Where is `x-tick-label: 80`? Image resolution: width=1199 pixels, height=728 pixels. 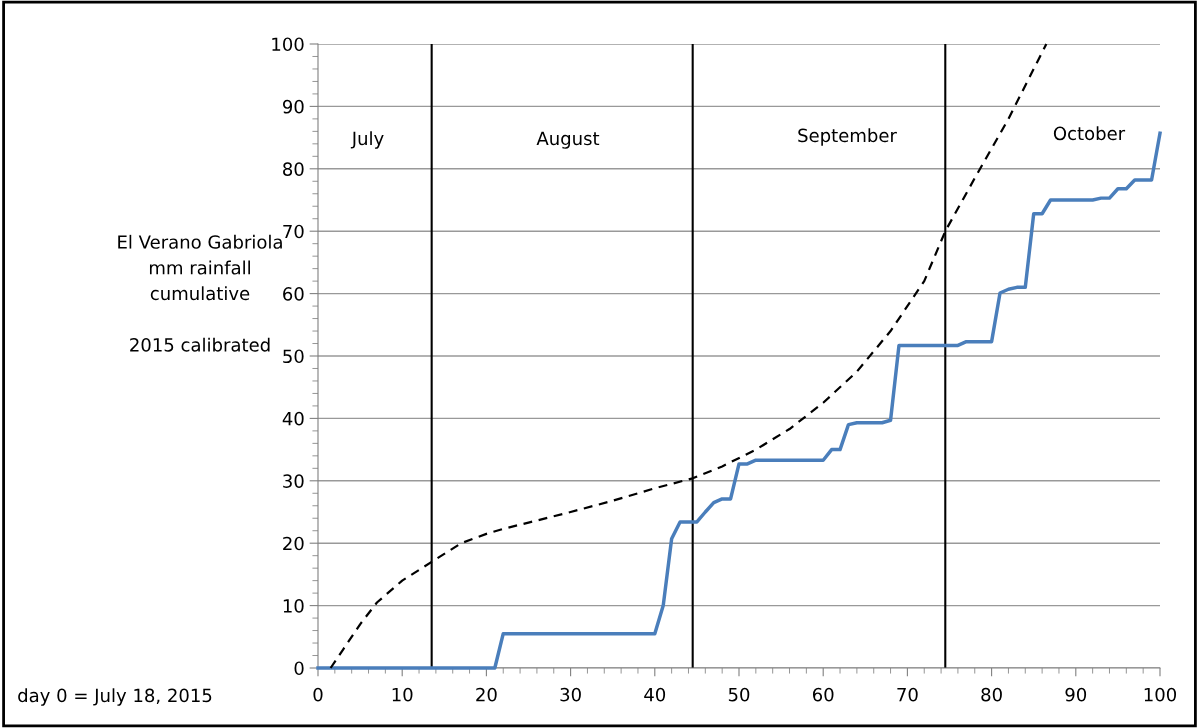
x-tick-label: 80 is located at coordinates (991, 694).